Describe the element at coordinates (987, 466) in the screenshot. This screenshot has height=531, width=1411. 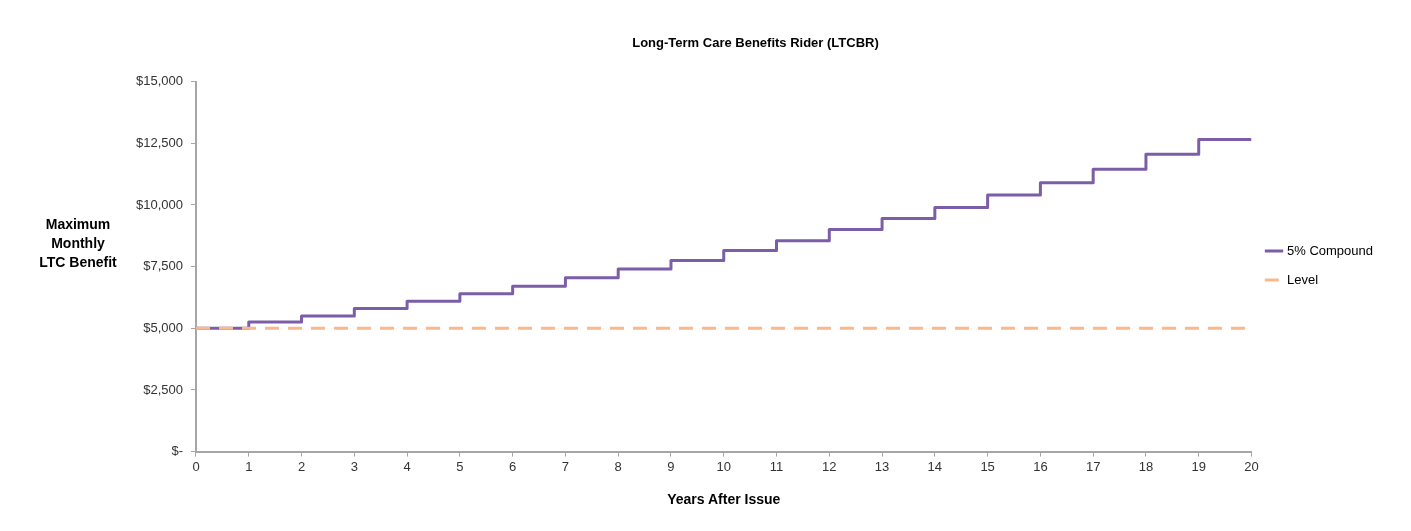
I see `x-tick-label: 15` at that location.